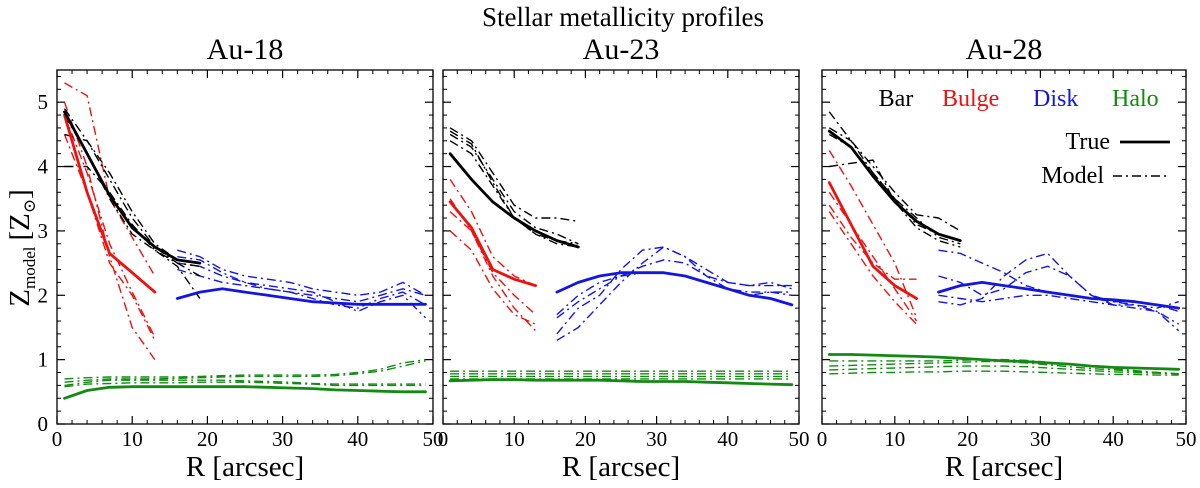  I want to click on legend-bulge: Bulge, so click(970, 99).